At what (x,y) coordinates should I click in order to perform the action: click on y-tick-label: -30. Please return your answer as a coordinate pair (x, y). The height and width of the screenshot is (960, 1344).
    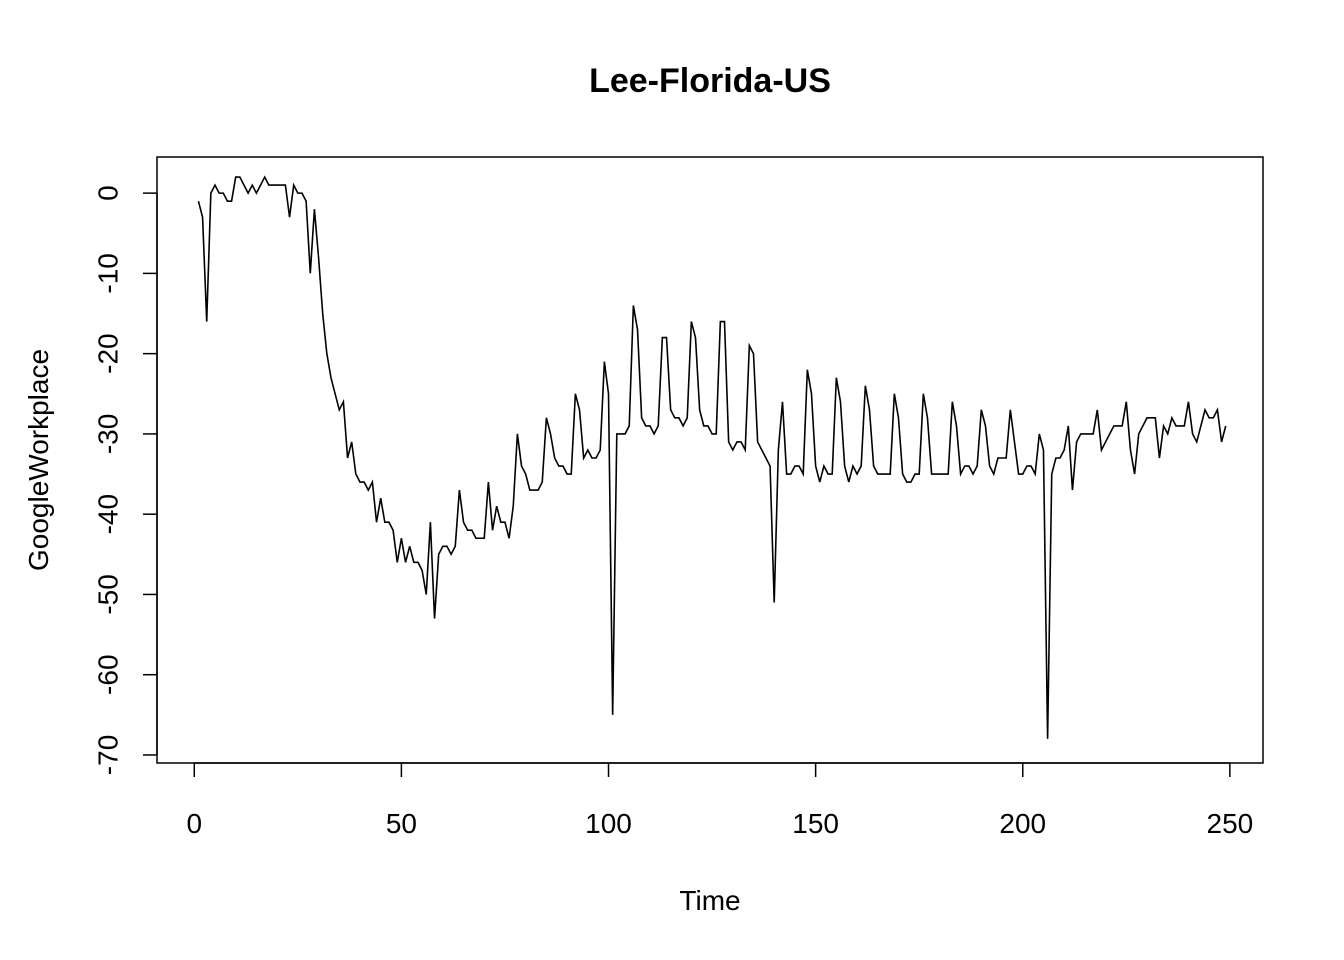
    Looking at the image, I should click on (107, 434).